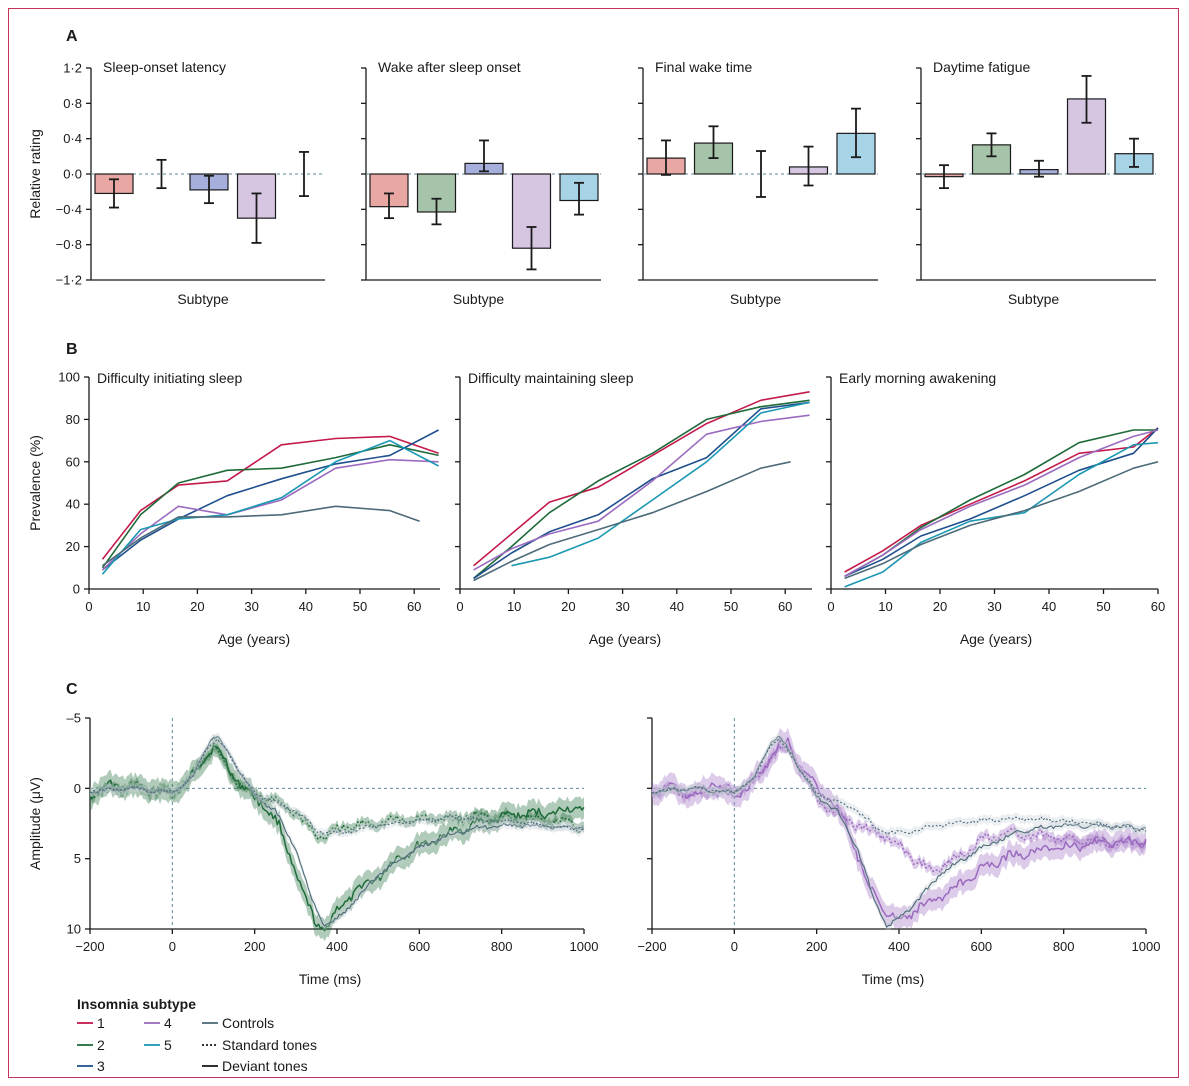 The image size is (1189, 1086). Describe the element at coordinates (981, 946) in the screenshot. I see `x-tick-label: 600` at that location.